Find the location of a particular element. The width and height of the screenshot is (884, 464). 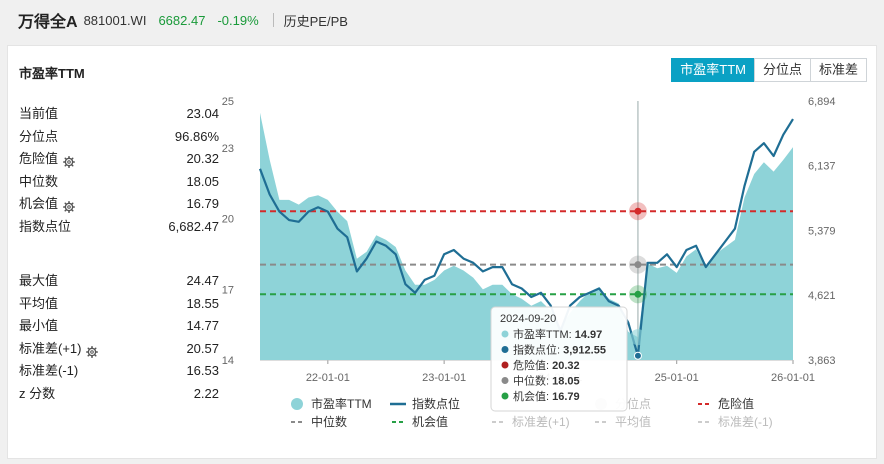

stat-row: 标准差(-1) 16.53 is located at coordinates (119, 371).